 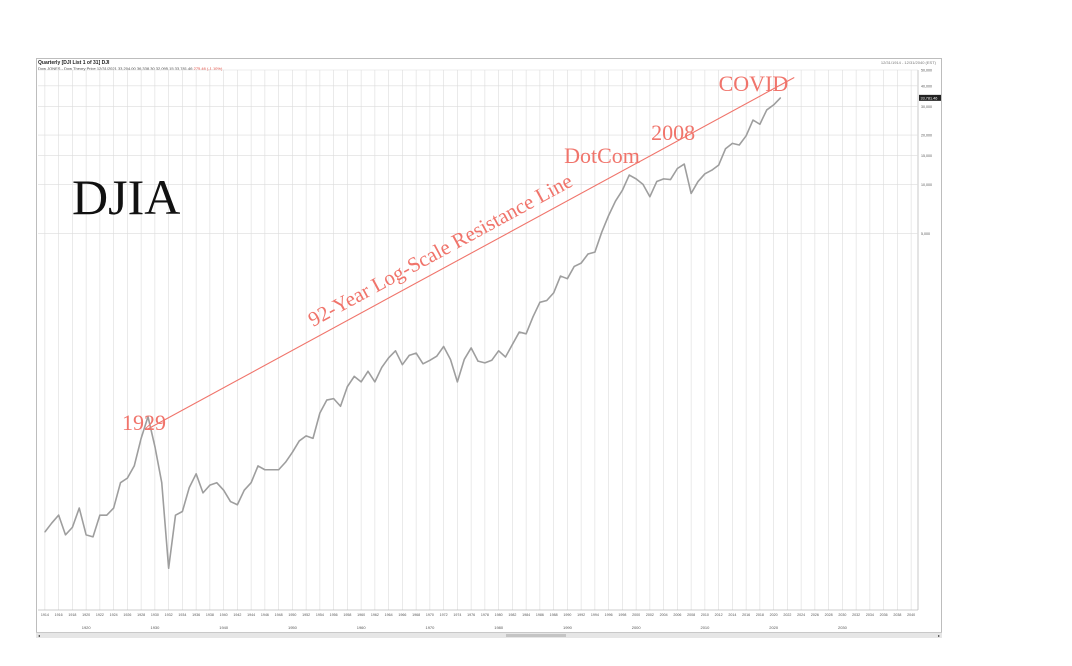 What do you see at coordinates (581, 615) in the screenshot?
I see `x-tick-label: 1992` at bounding box center [581, 615].